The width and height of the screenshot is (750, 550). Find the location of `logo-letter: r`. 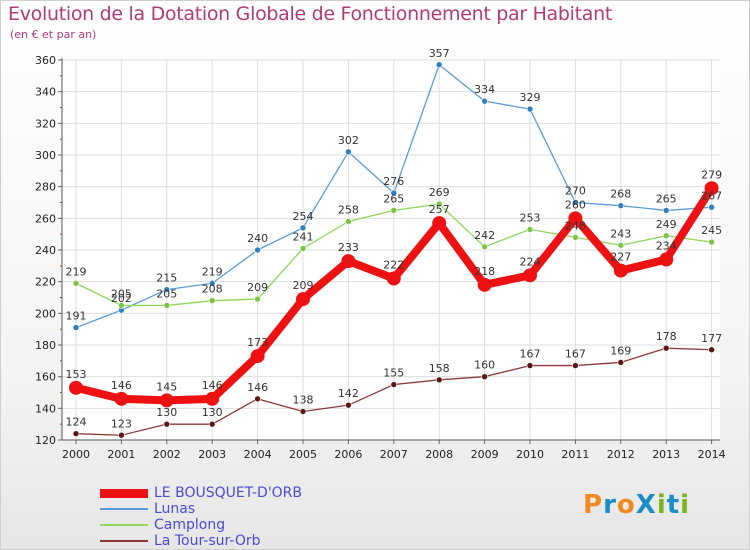

logo-letter: r is located at coordinates (610, 505).